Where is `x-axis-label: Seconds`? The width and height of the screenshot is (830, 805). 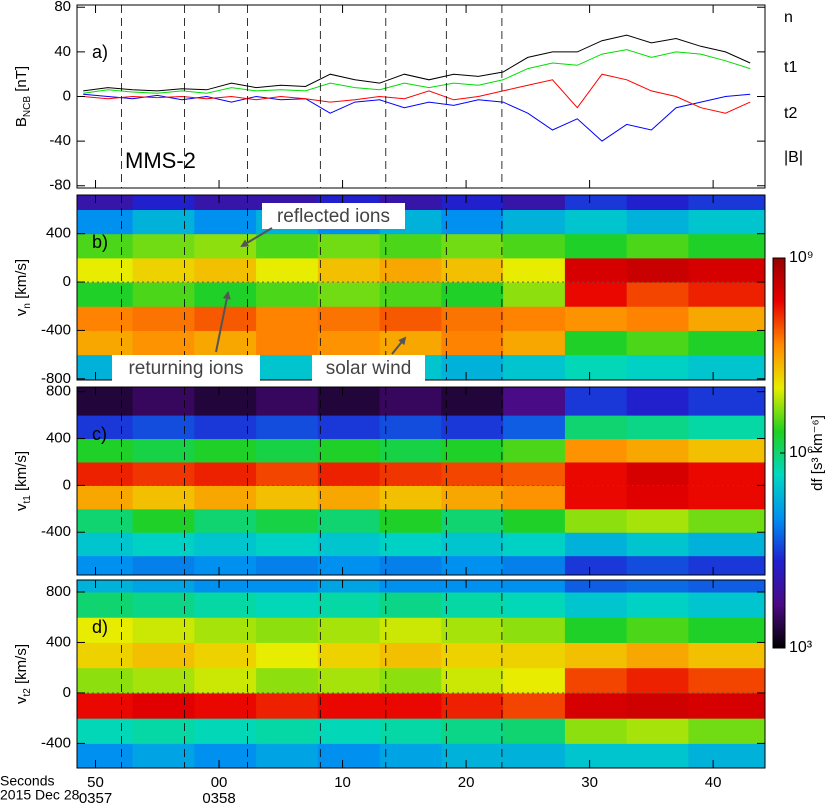 x-axis-label: Seconds is located at coordinates (27, 781).